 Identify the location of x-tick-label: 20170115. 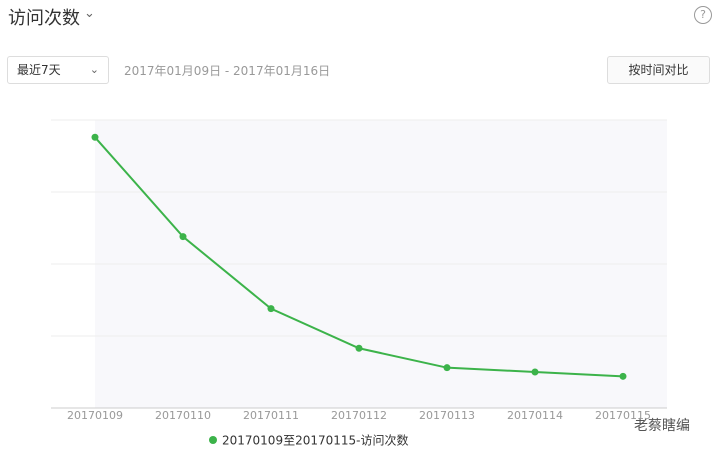
(623, 415).